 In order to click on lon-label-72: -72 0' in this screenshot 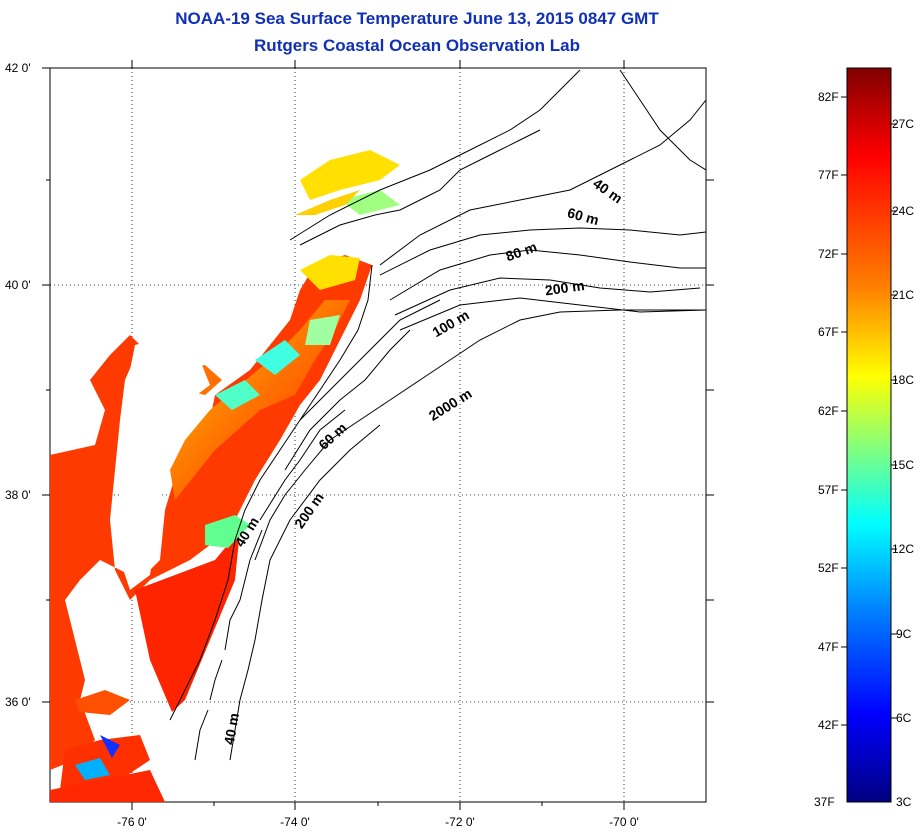, I will do `click(460, 822)`.